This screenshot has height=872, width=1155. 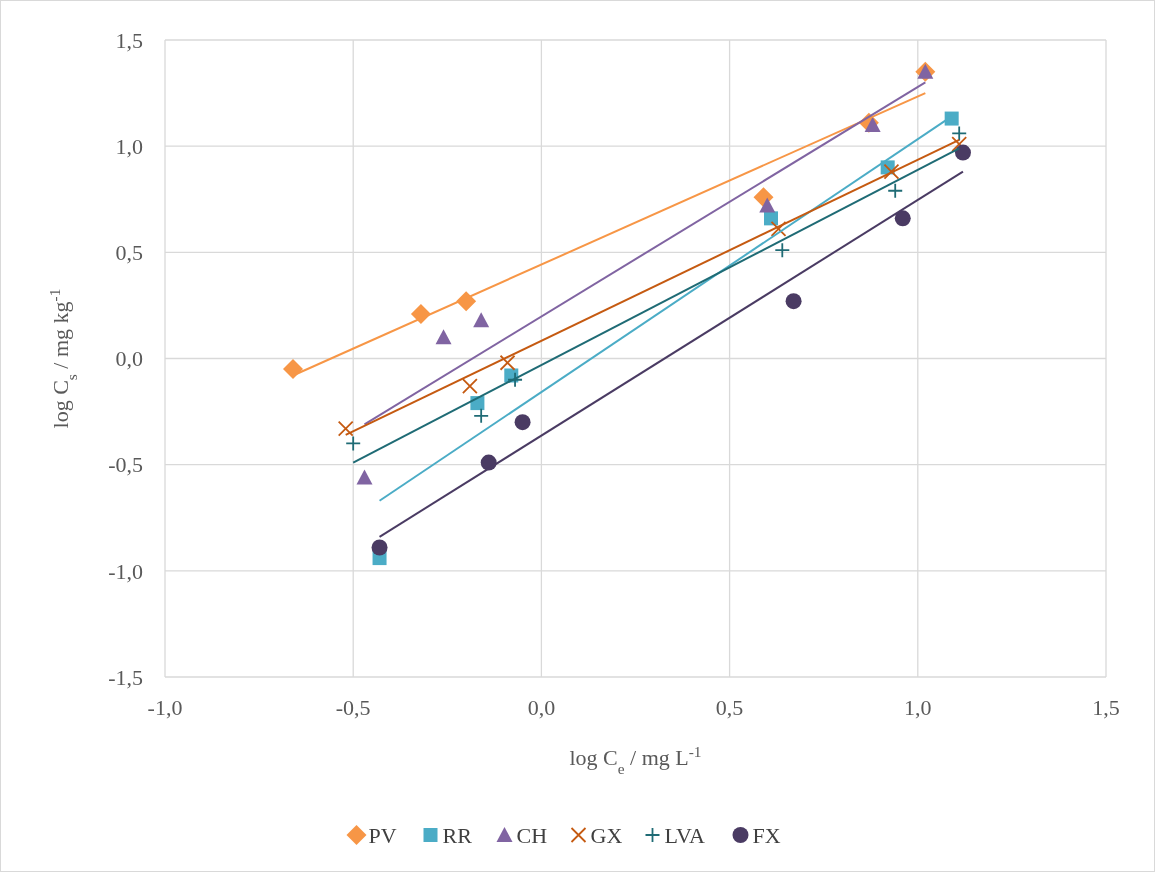 What do you see at coordinates (125, 677) in the screenshot?
I see `y-tick-label: -1,5` at bounding box center [125, 677].